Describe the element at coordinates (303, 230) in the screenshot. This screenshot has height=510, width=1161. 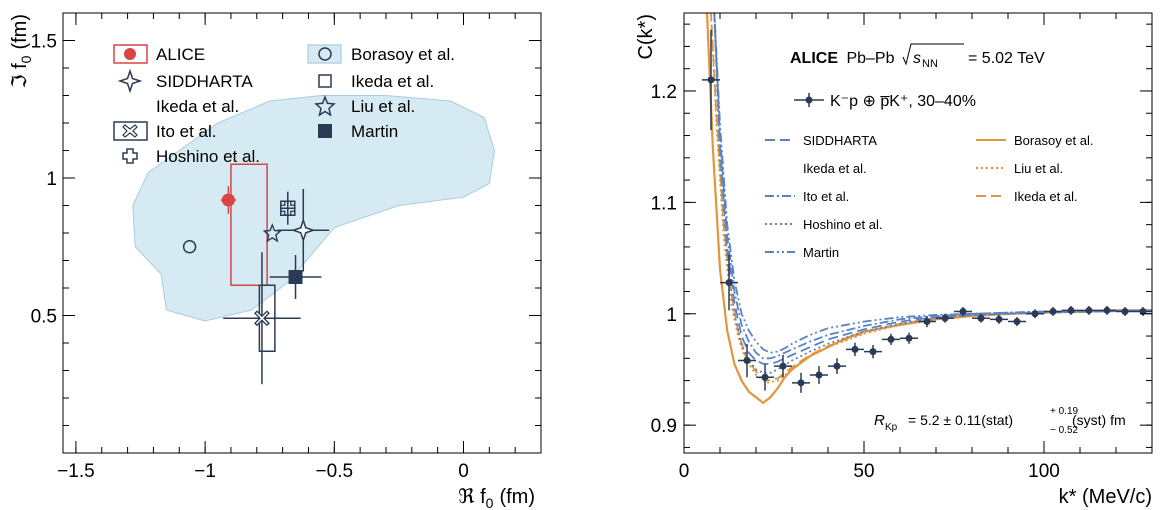
I see `star4-marker` at that location.